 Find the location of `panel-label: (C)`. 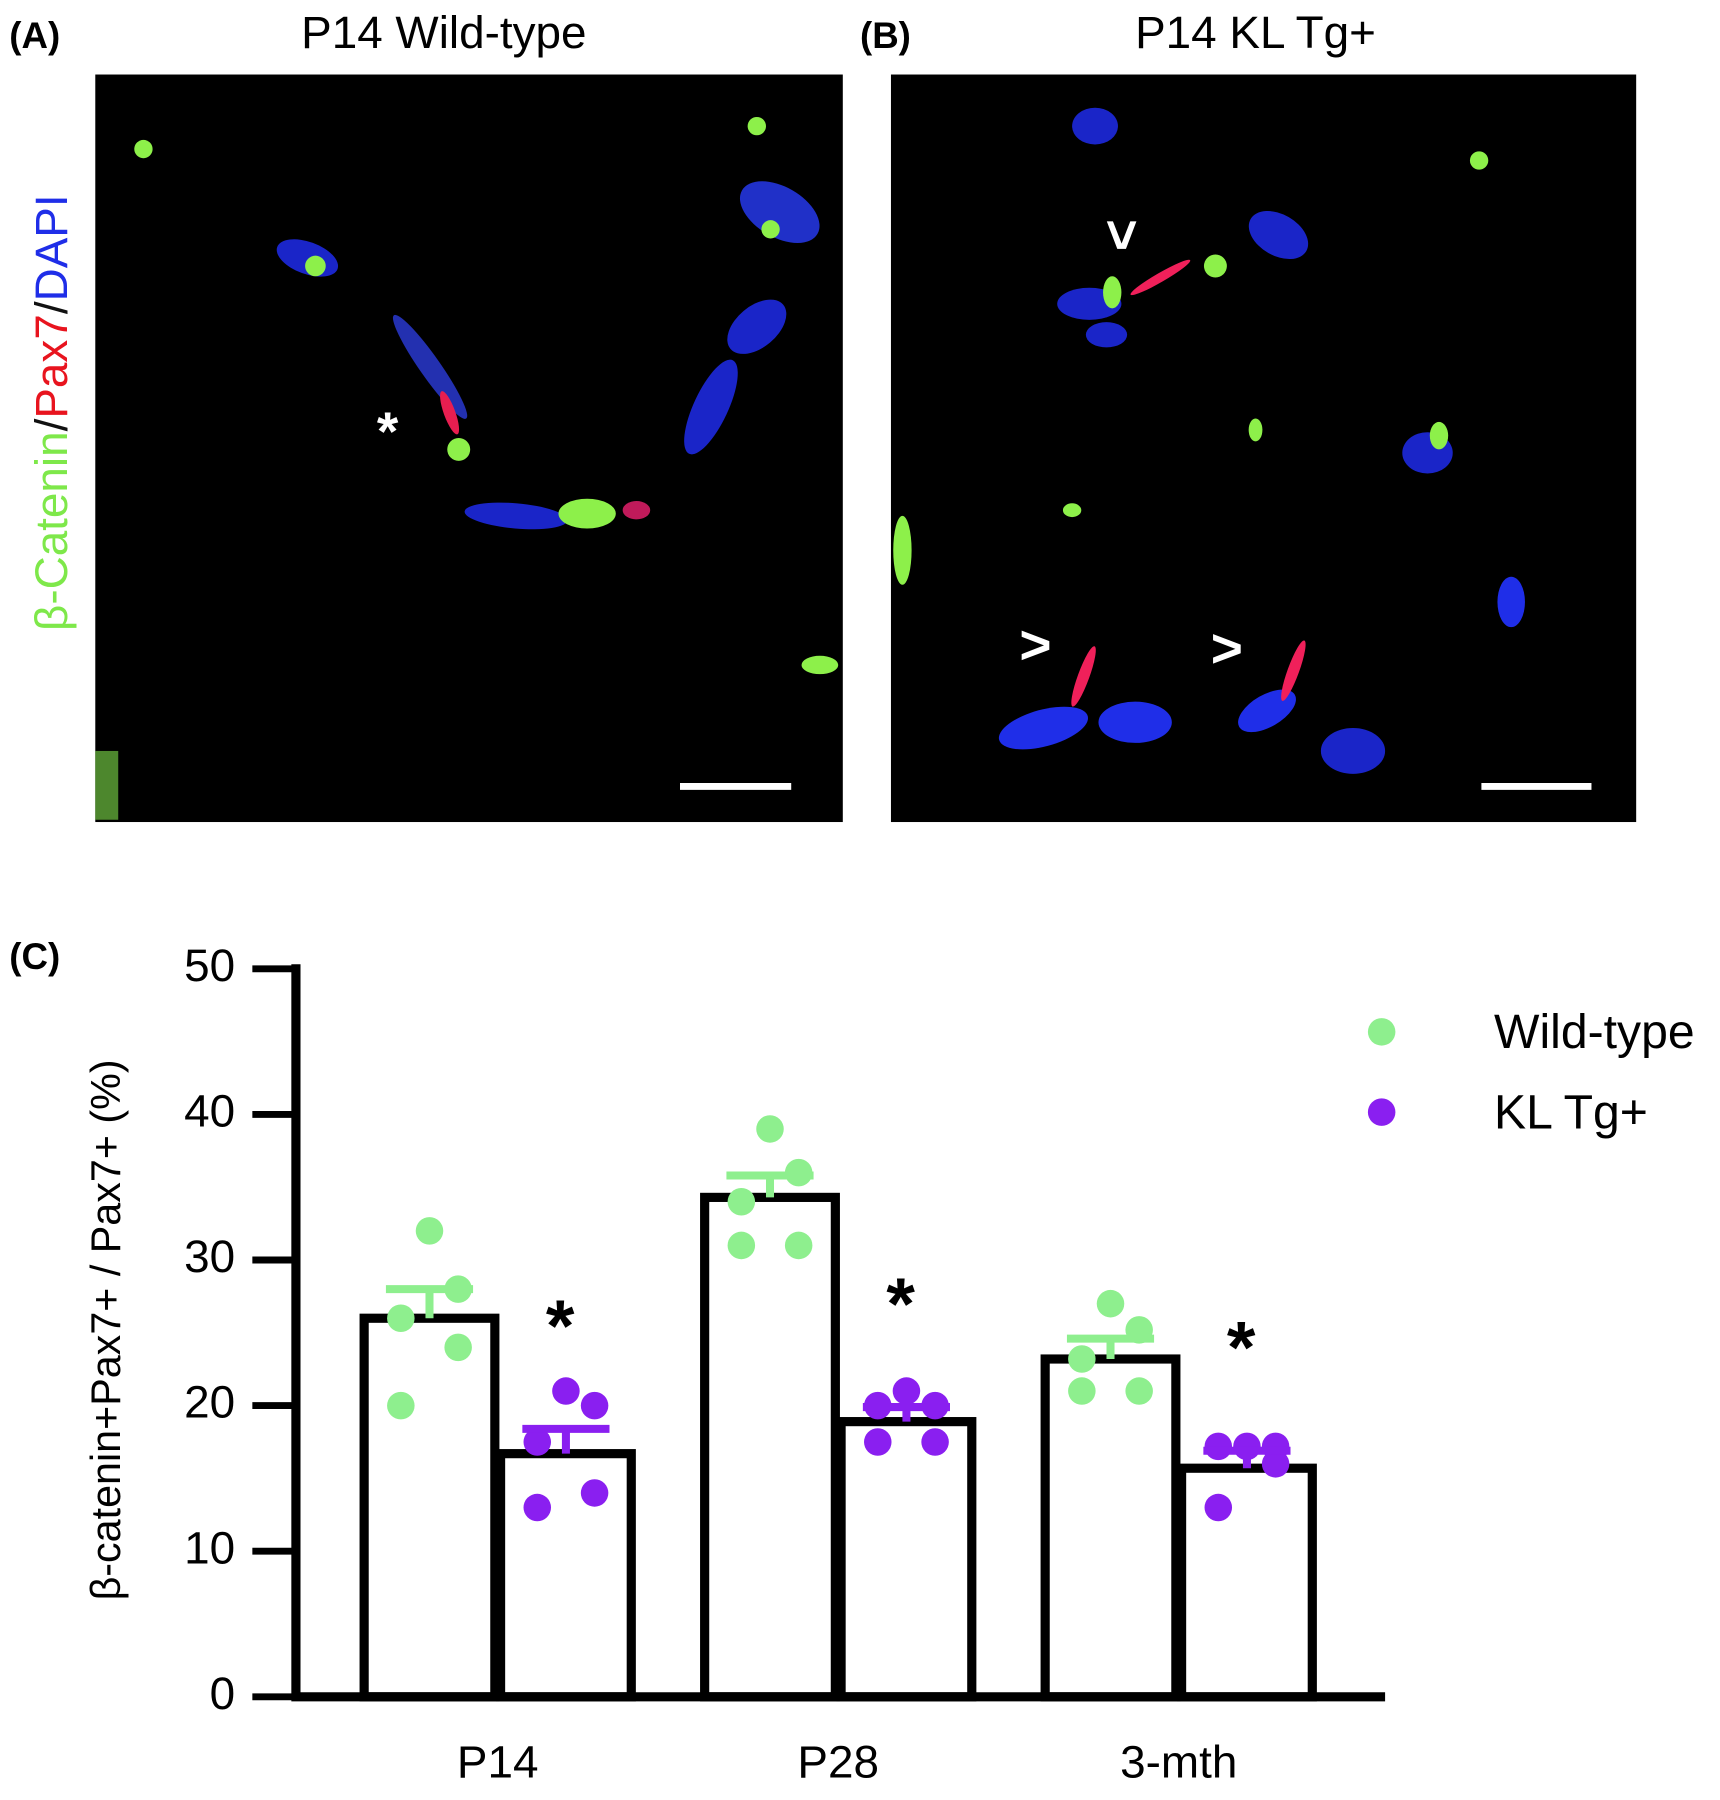

panel-label: (C) is located at coordinates (34, 956).